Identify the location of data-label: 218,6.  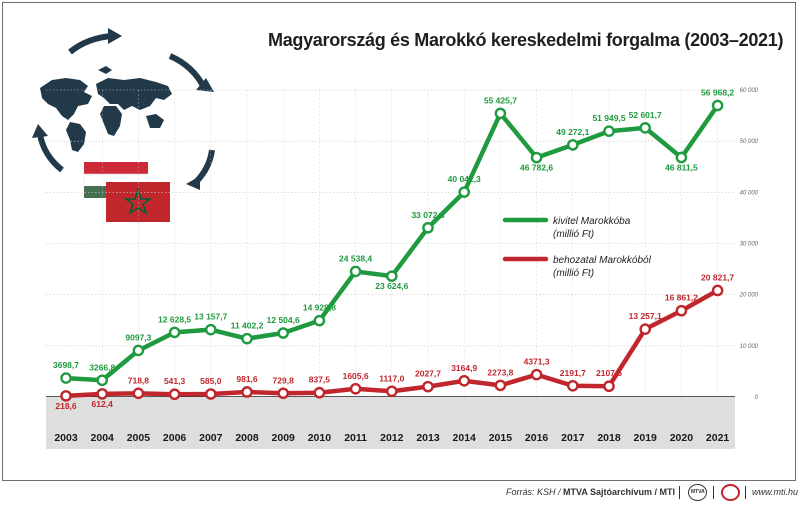
(66, 406).